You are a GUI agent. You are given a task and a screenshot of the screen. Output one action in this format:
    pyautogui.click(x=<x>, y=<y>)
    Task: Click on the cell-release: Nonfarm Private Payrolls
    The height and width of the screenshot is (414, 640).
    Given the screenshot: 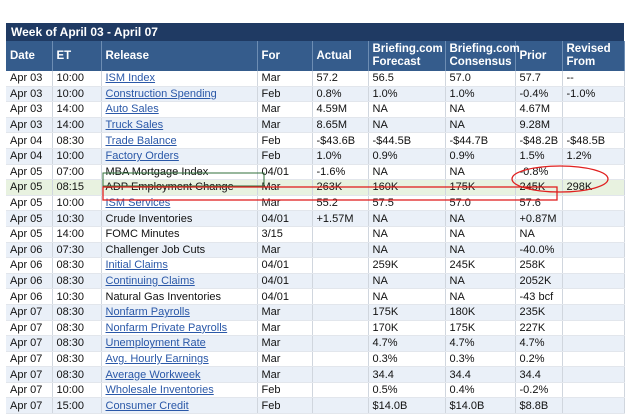 What is the action you would take?
    pyautogui.click(x=179, y=328)
    